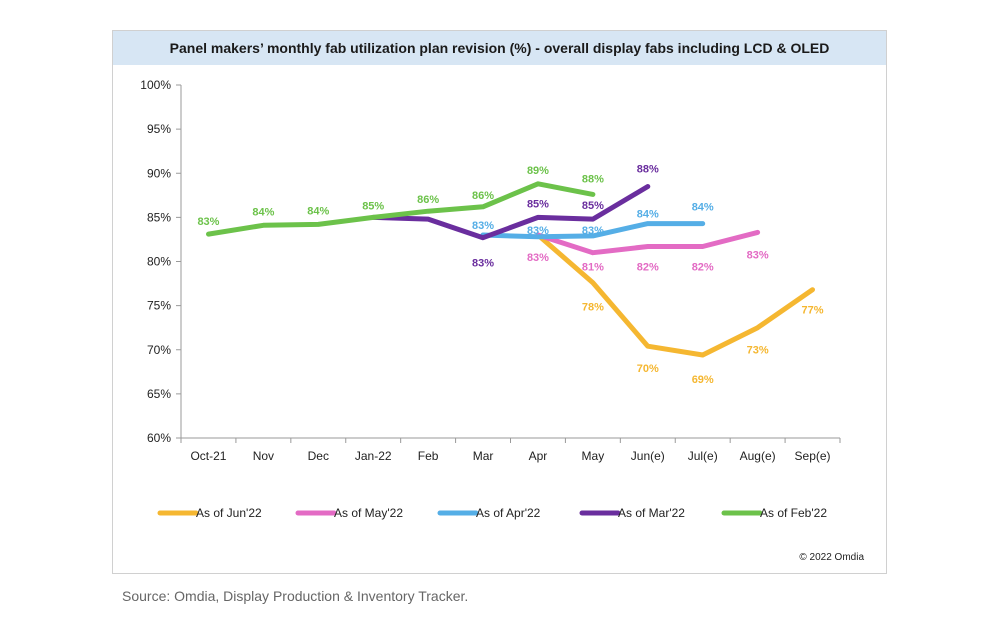 The image size is (1002, 625). I want to click on y-tick-label: 80%, so click(159, 262).